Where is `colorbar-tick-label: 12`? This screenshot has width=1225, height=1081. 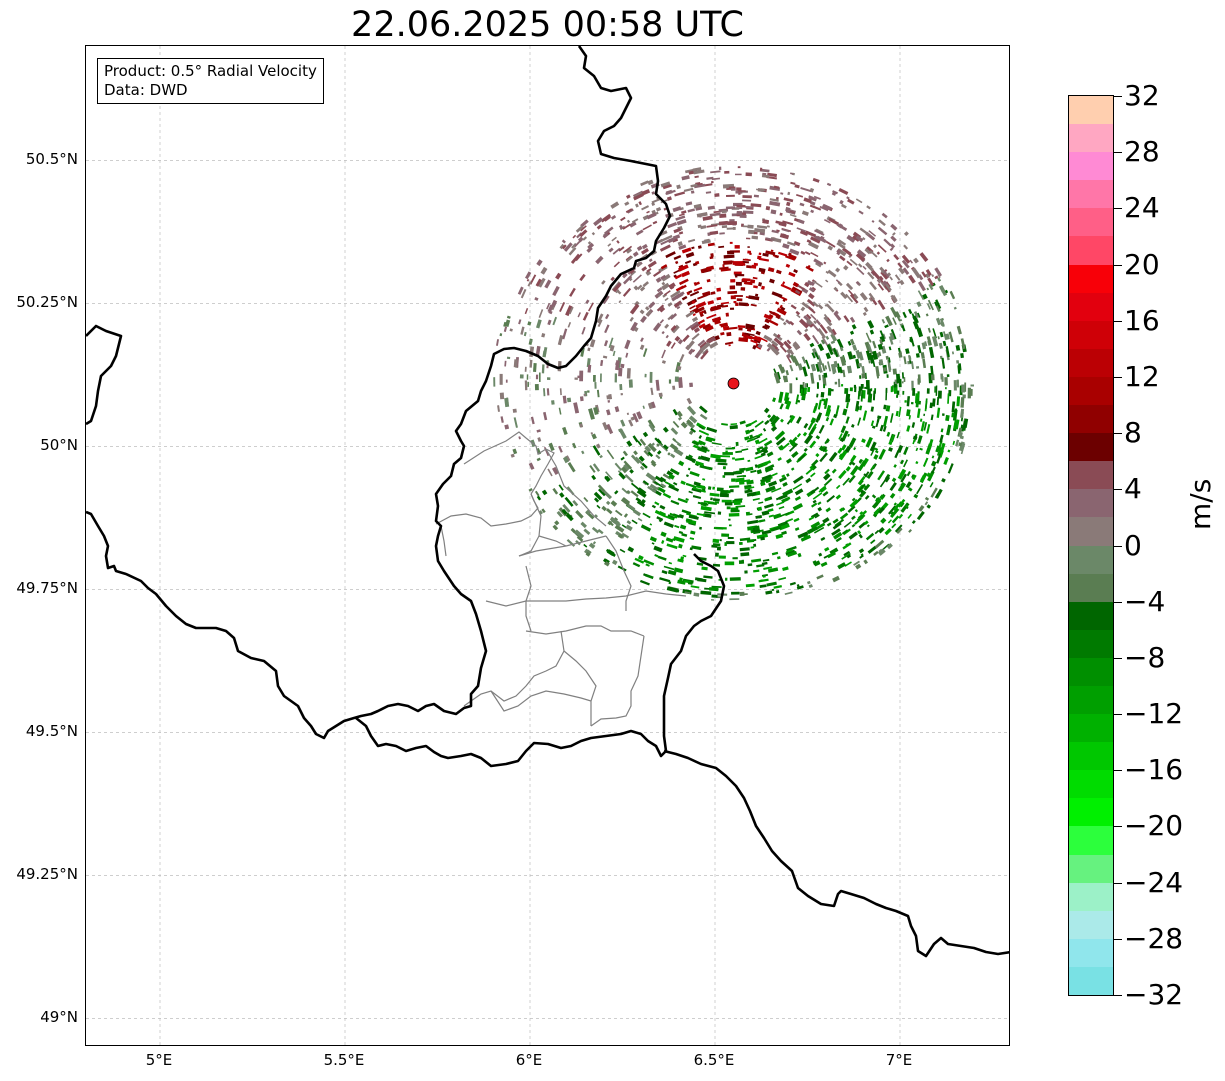 colorbar-tick-label: 12 is located at coordinates (1142, 376).